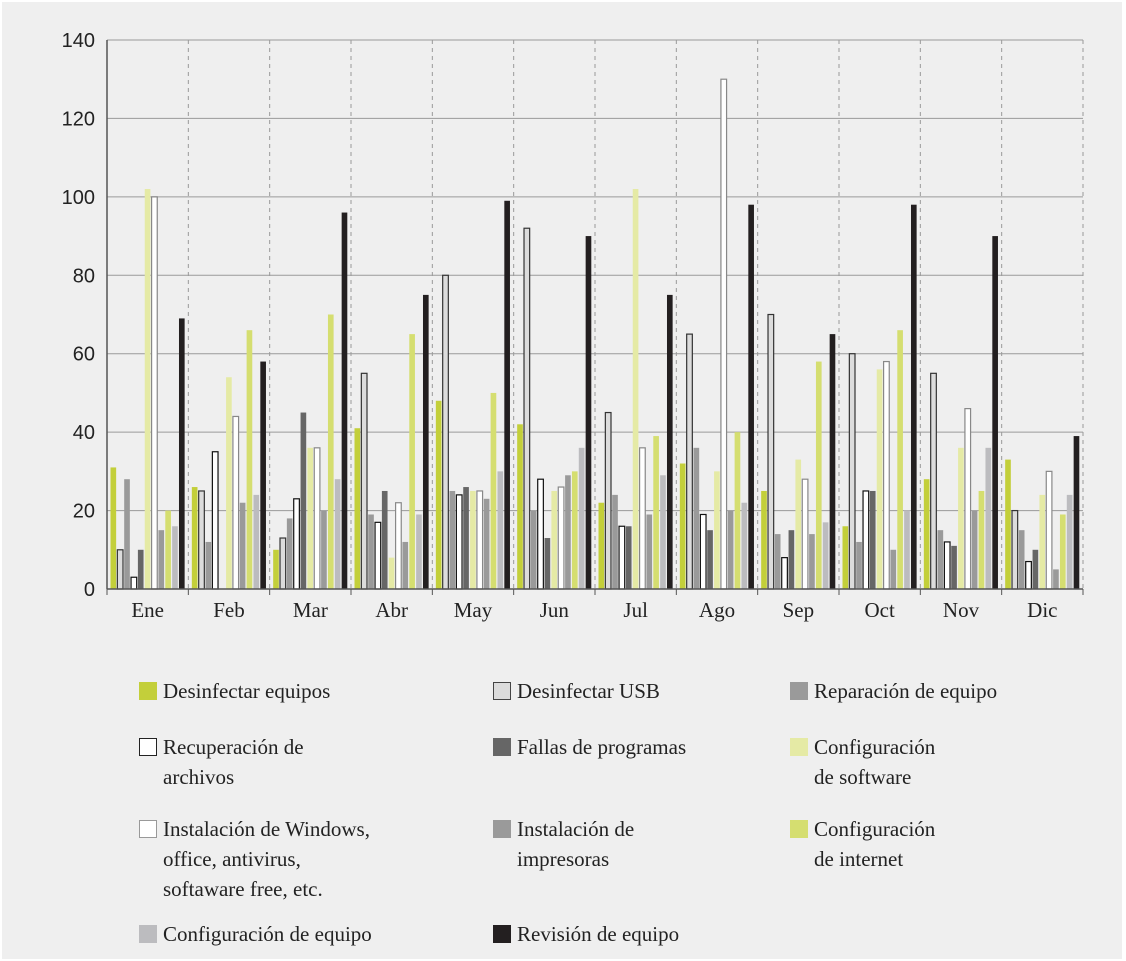  I want to click on legend-label: Desinfectar USB, so click(588, 691).